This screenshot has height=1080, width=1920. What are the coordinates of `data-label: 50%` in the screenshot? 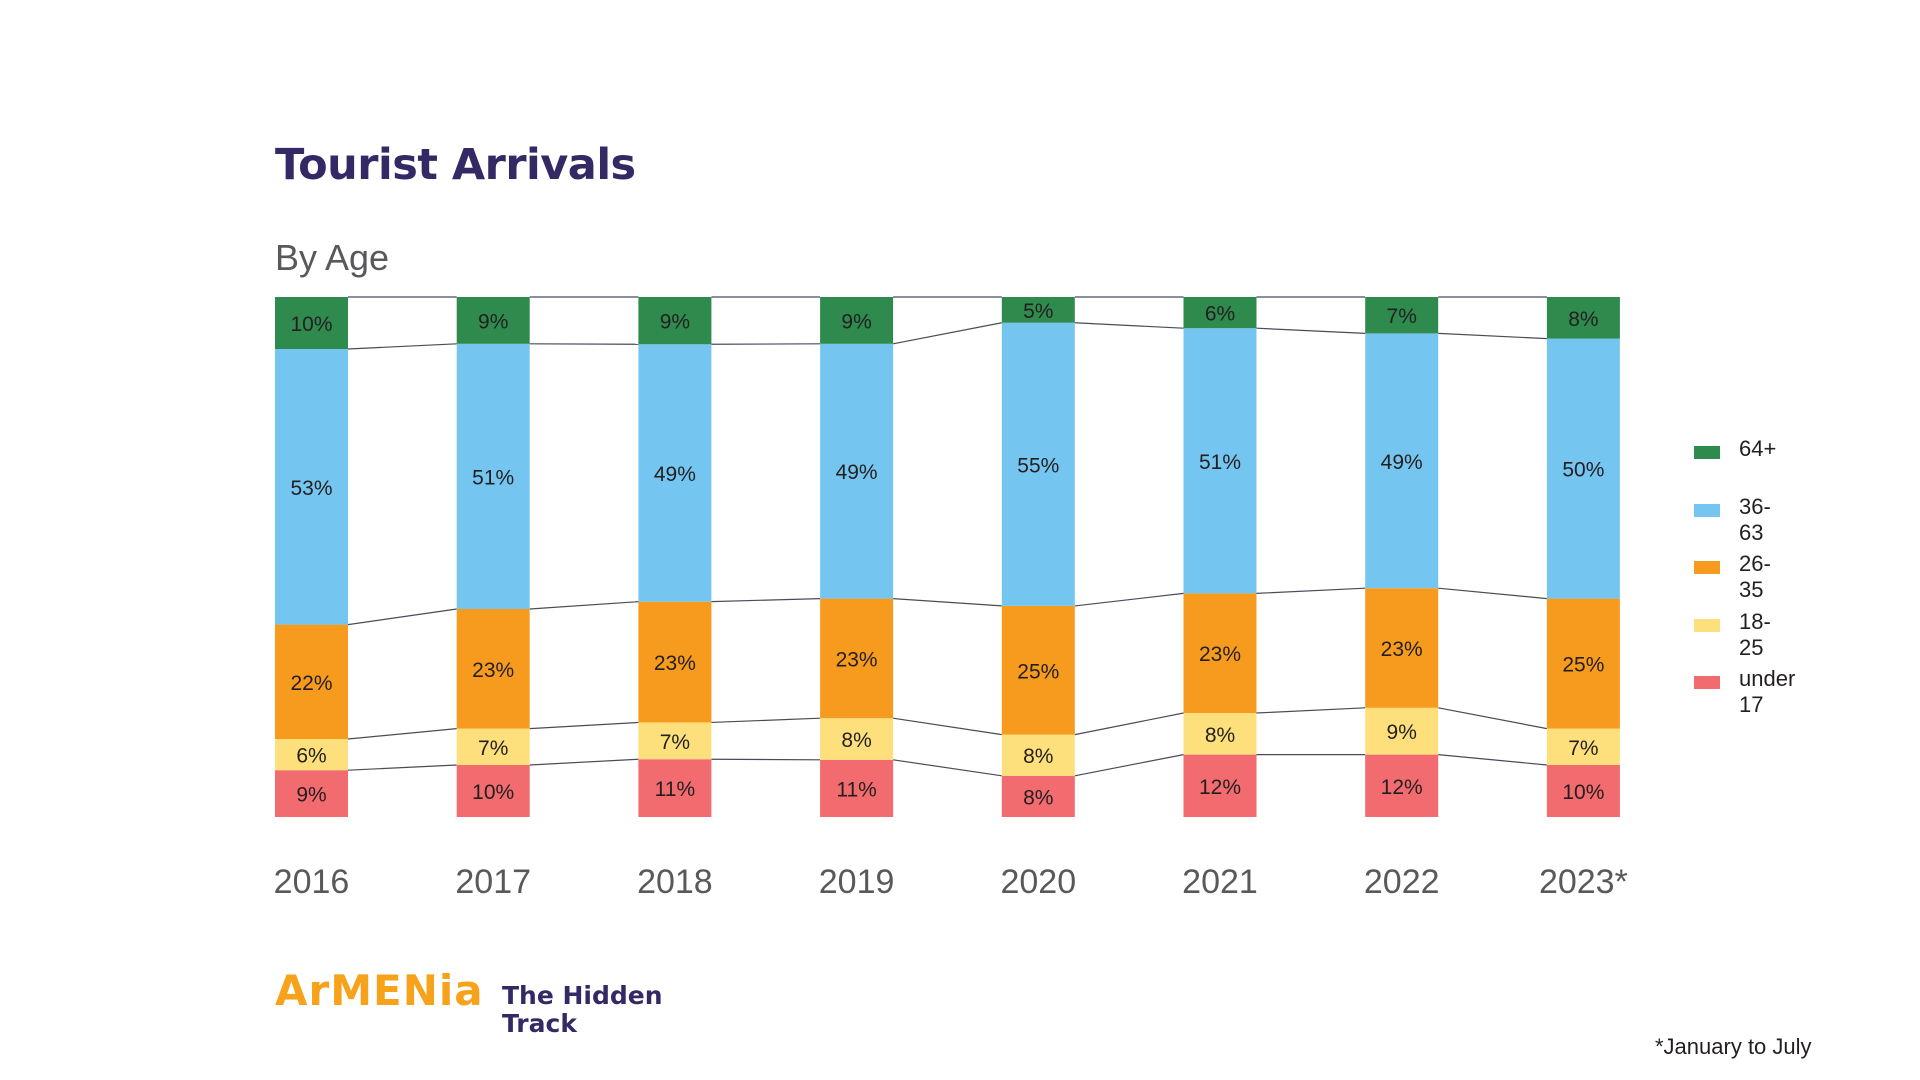 It's located at (1583, 470).